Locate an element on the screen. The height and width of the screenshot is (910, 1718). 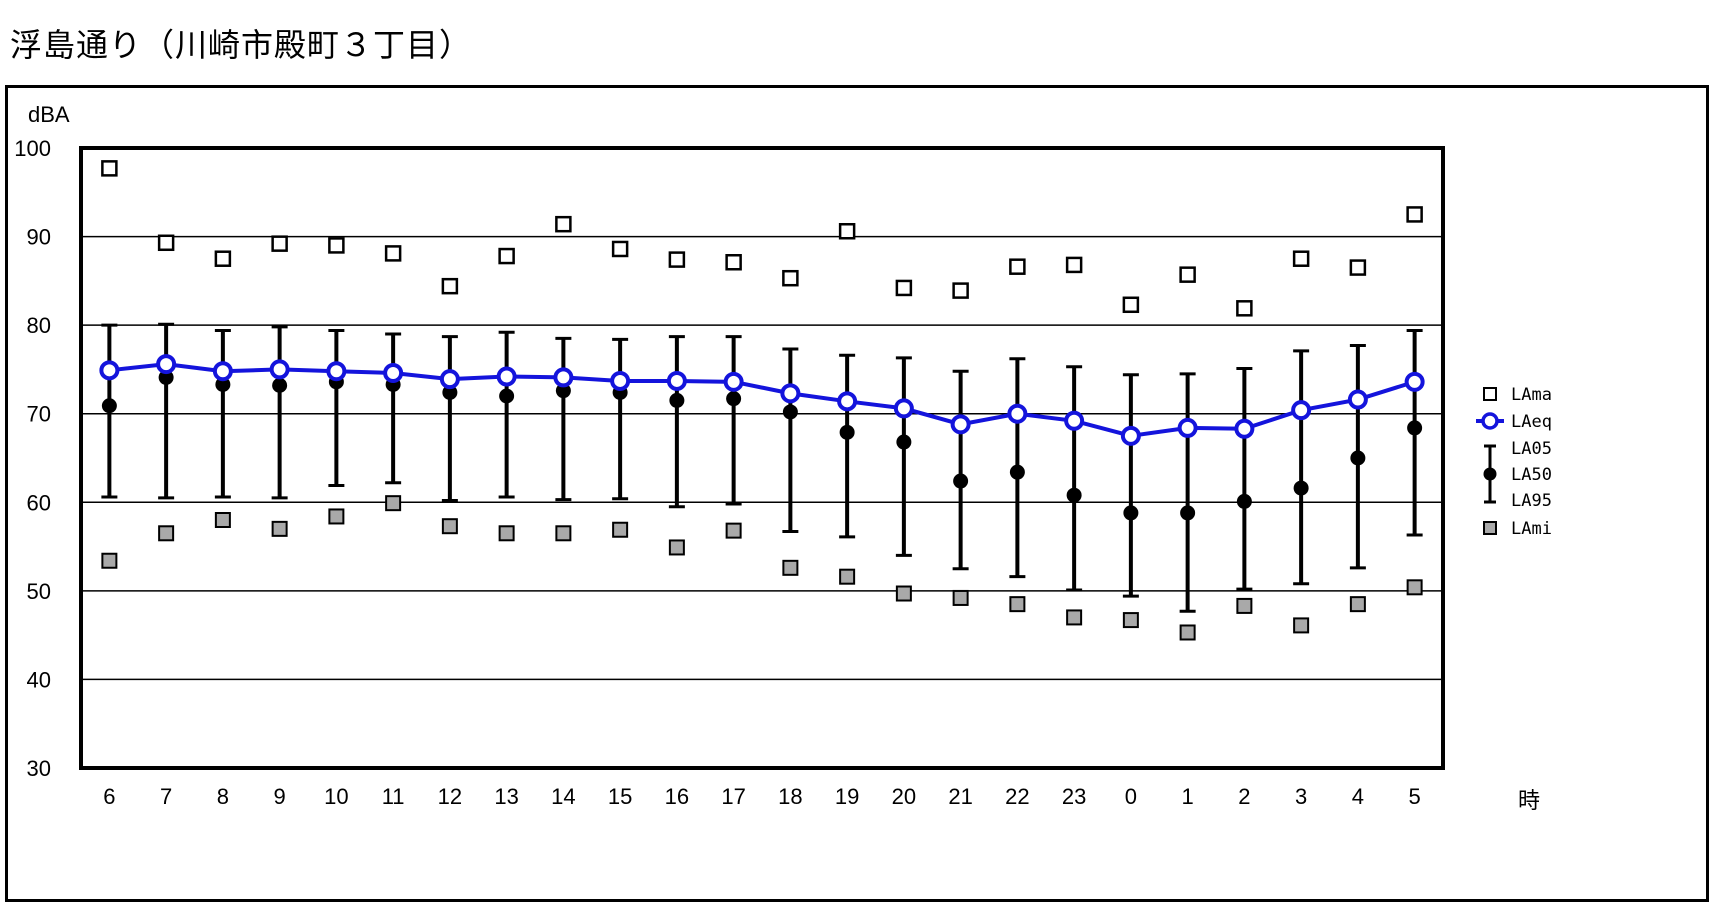
lami-markers is located at coordinates (762, 568).